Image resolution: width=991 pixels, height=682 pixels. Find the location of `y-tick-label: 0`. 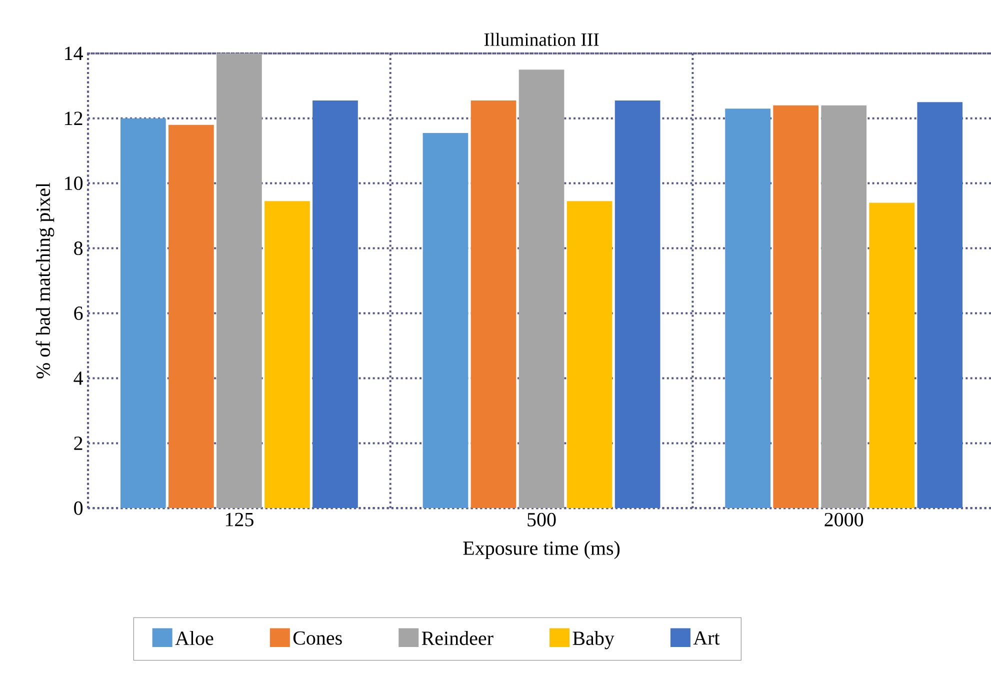

y-tick-label: 0 is located at coordinates (78, 509).